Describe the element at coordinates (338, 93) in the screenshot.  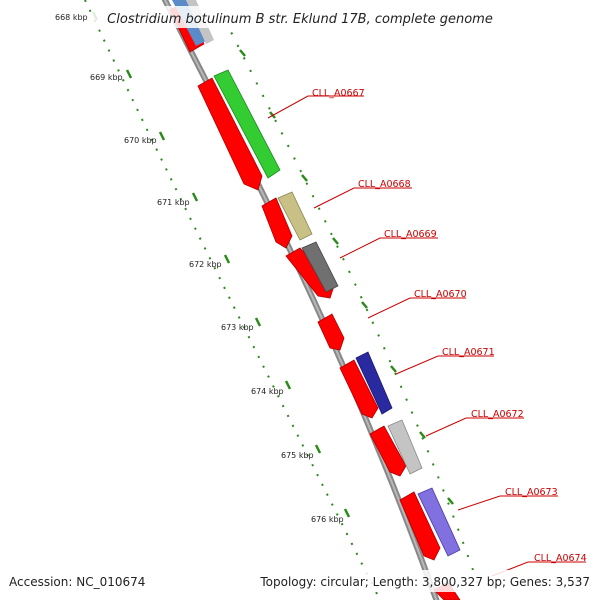
I see `gene-label: CLL_A0667` at that location.